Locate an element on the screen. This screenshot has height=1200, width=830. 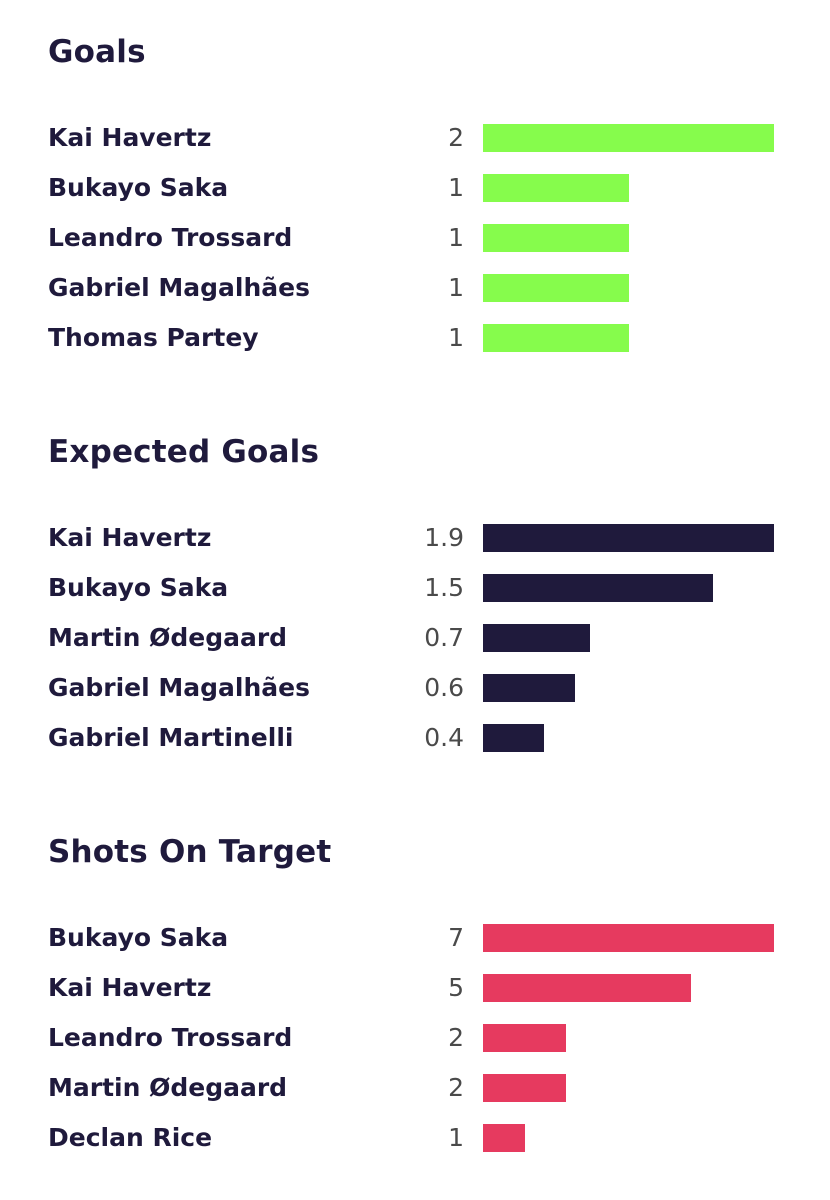
shots-on-target-row: Bukayo Saka 7 is located at coordinates (415, 938).